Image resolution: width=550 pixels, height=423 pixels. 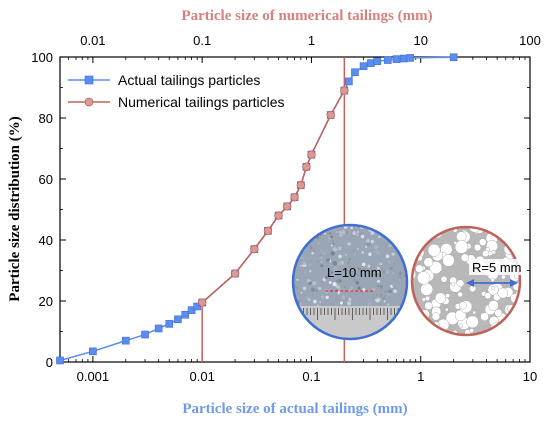 What do you see at coordinates (530, 40) in the screenshot?
I see `top-tick-label: 100` at bounding box center [530, 40].